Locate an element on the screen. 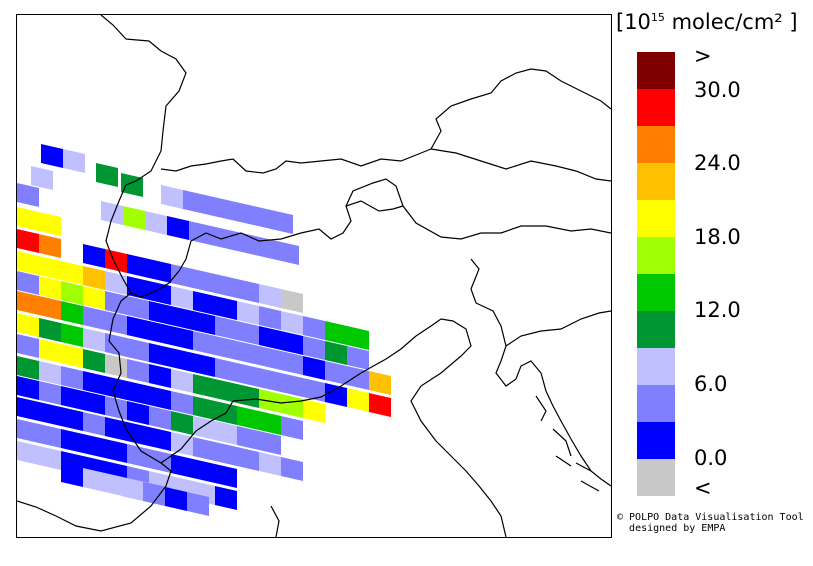 The image size is (813, 566). legend-tick-6: 6.0 is located at coordinates (711, 384).